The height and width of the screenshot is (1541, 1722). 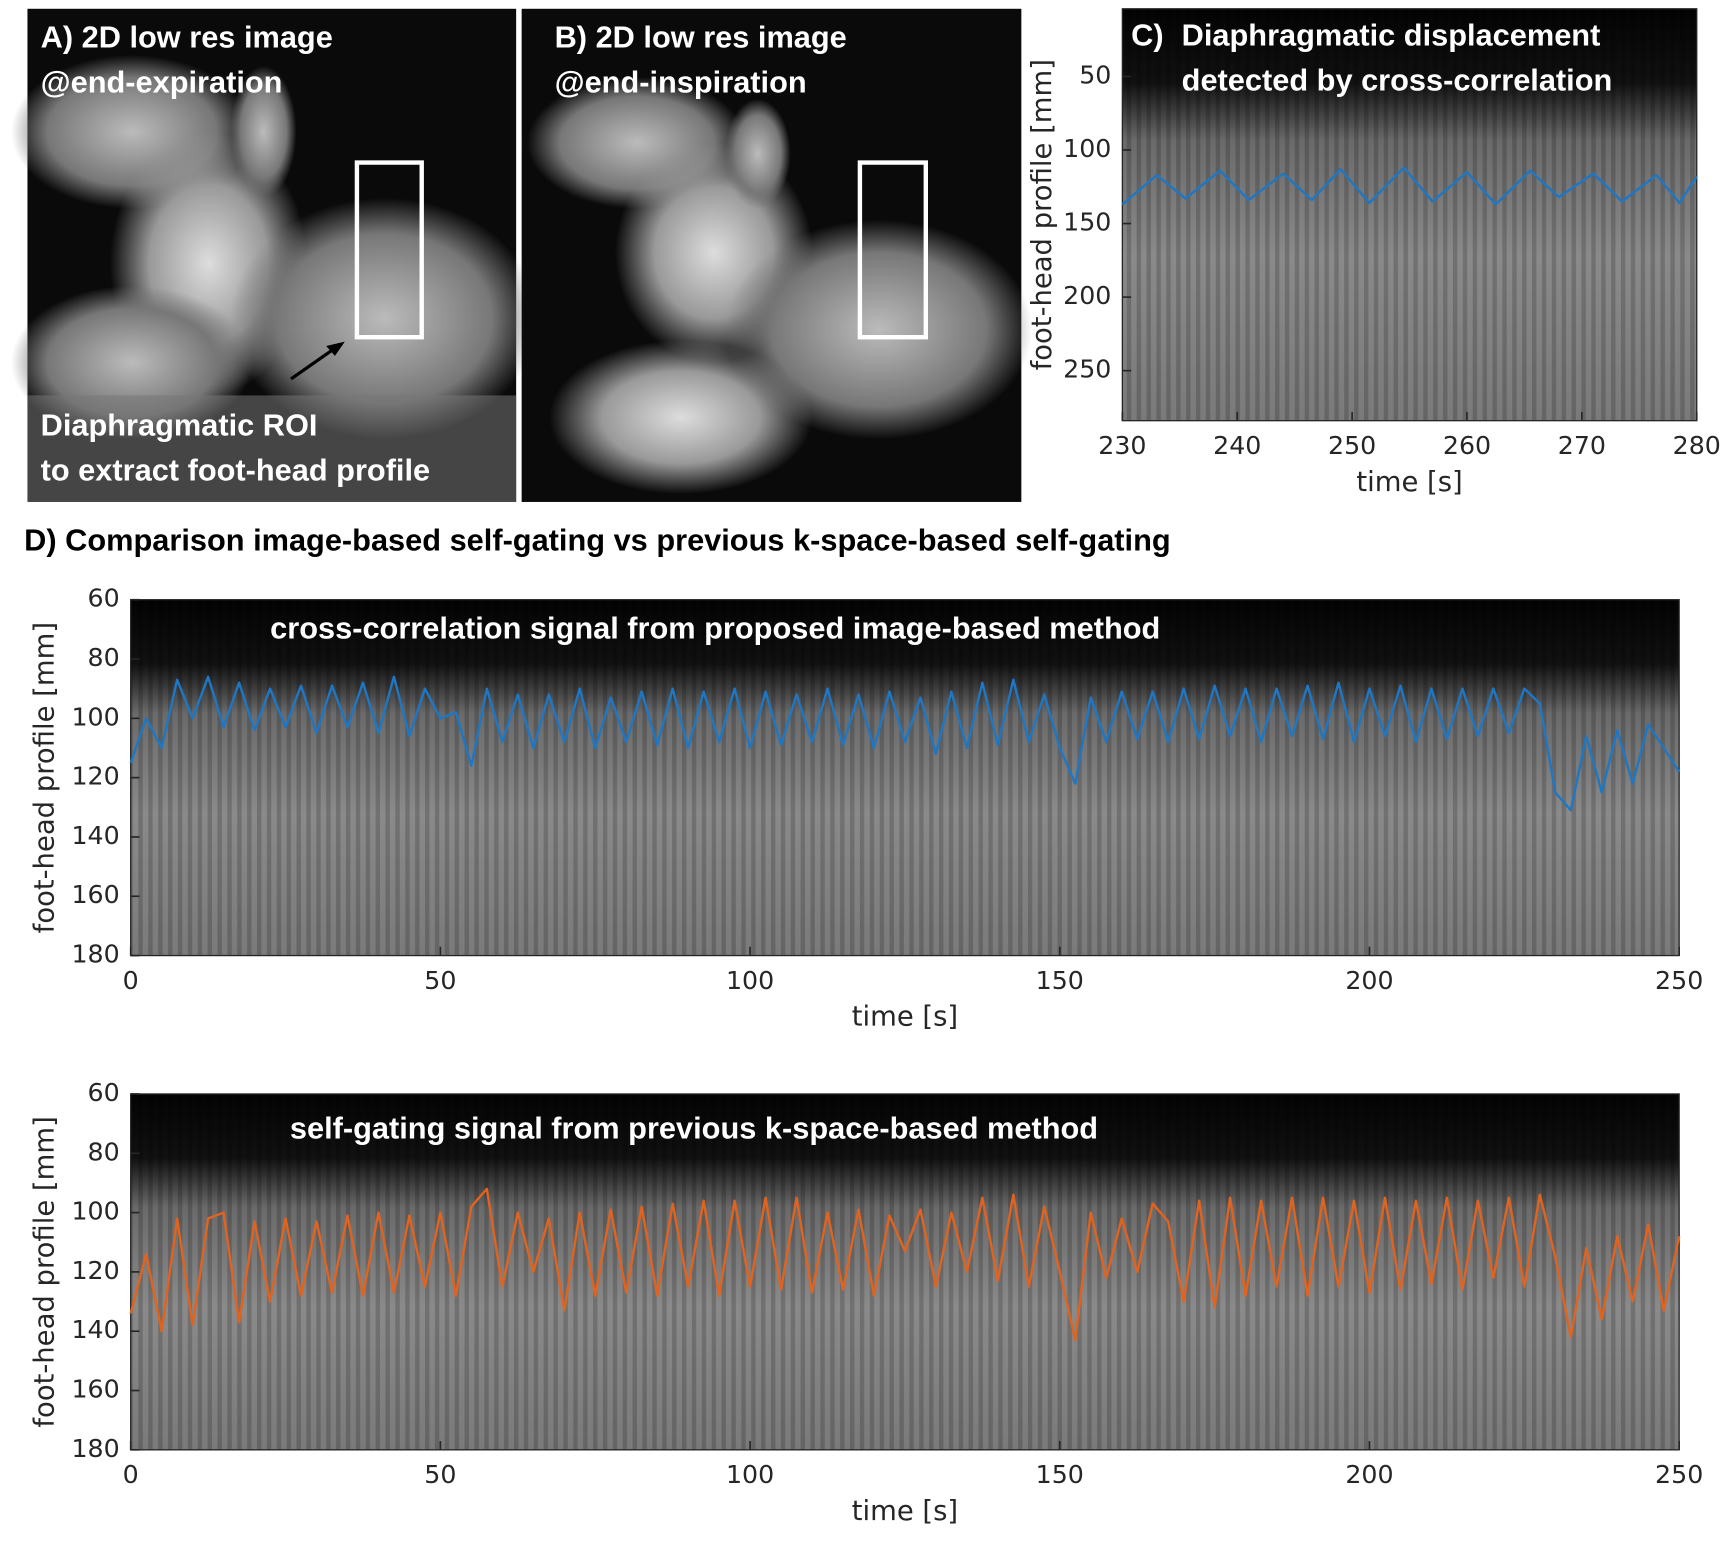 I want to click on x-tick-label: 240, so click(x=1237, y=445).